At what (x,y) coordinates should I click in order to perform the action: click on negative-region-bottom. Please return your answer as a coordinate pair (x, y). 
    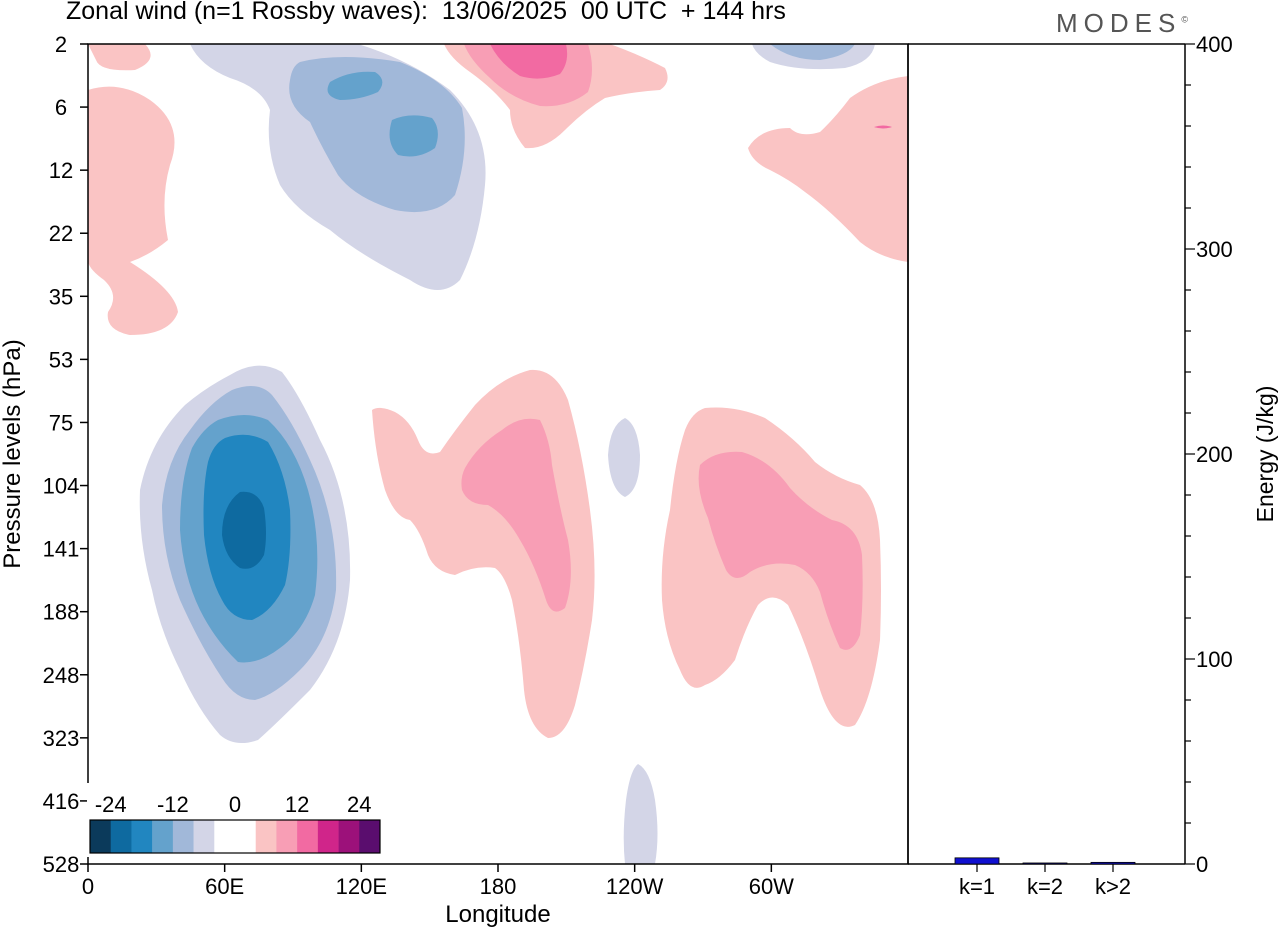
    Looking at the image, I should click on (640, 814).